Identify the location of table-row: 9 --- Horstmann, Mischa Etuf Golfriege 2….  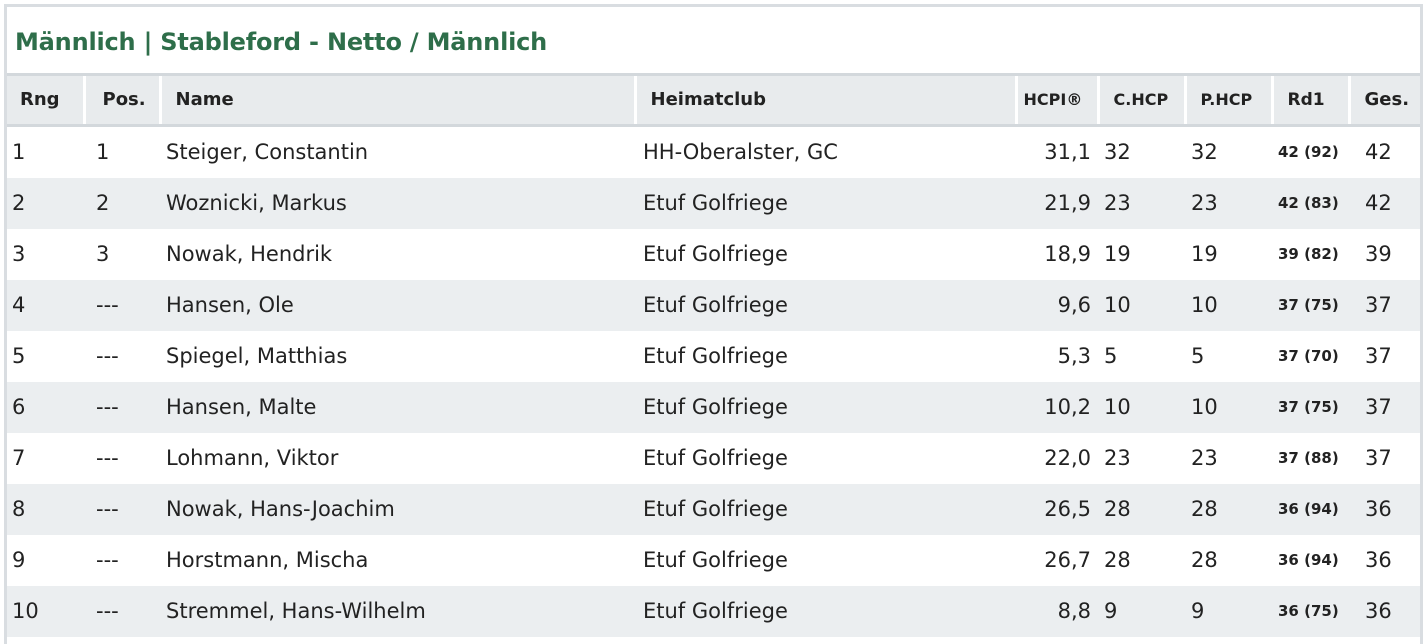
(713, 560).